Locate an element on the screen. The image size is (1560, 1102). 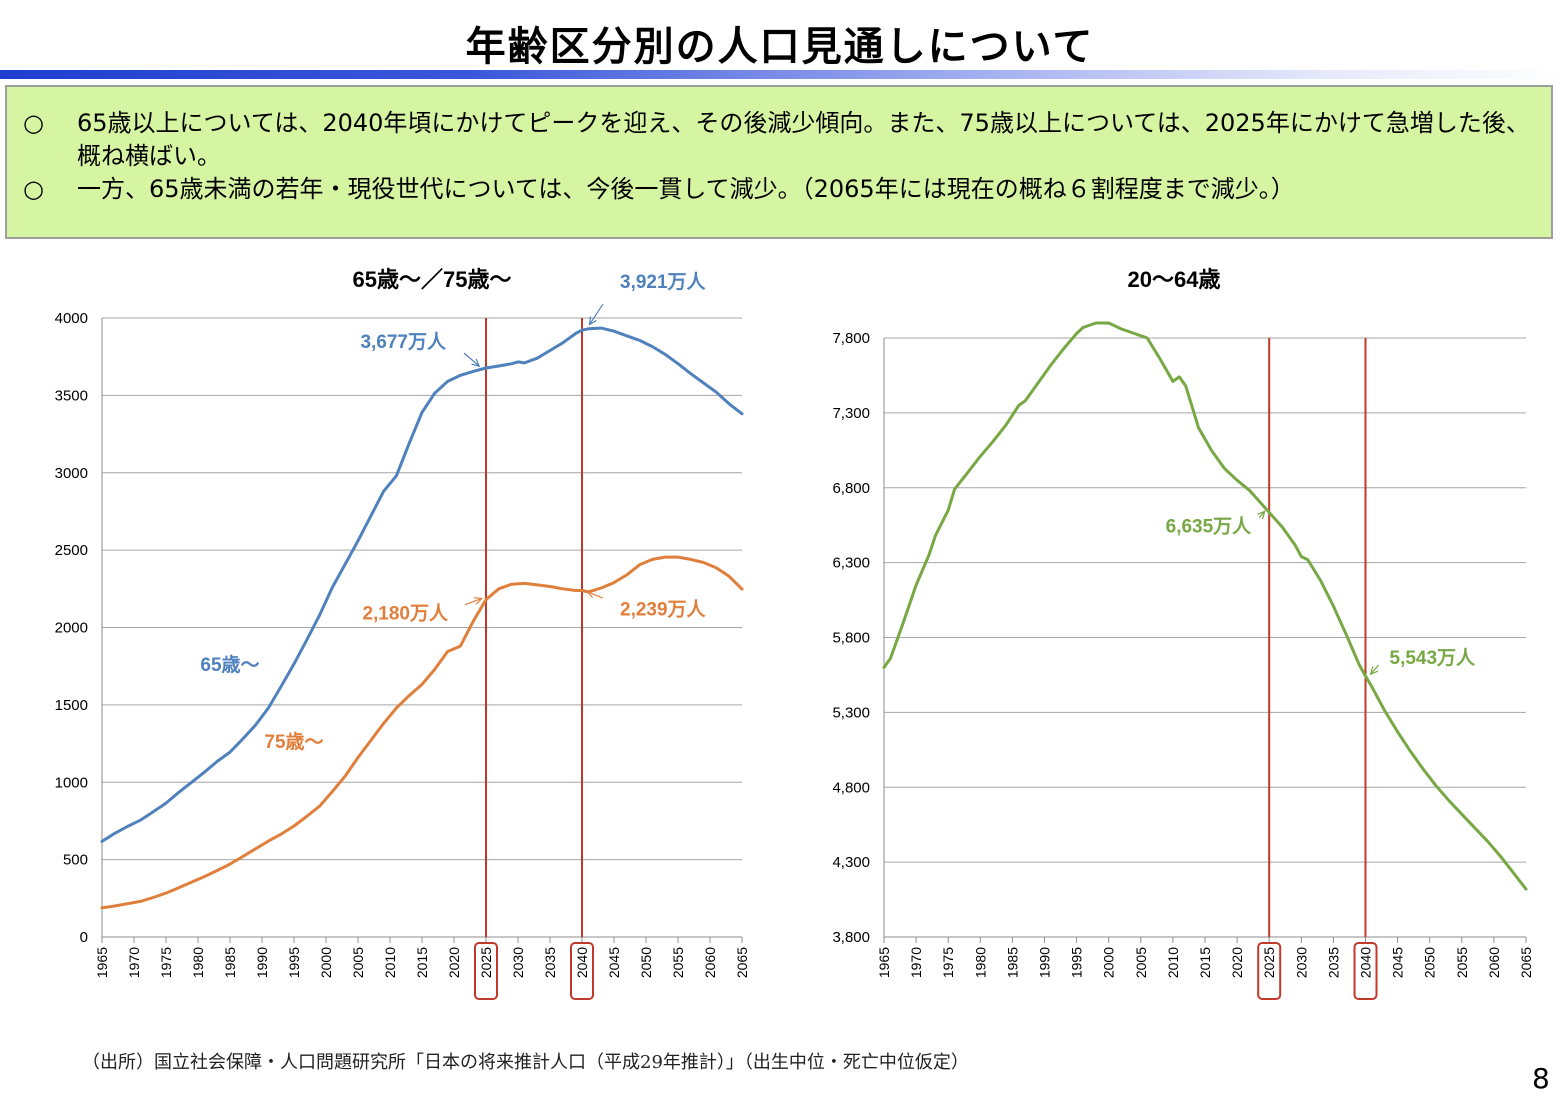
page-title: 年齢区分別の人口見通しについて is located at coordinates (780, 47).